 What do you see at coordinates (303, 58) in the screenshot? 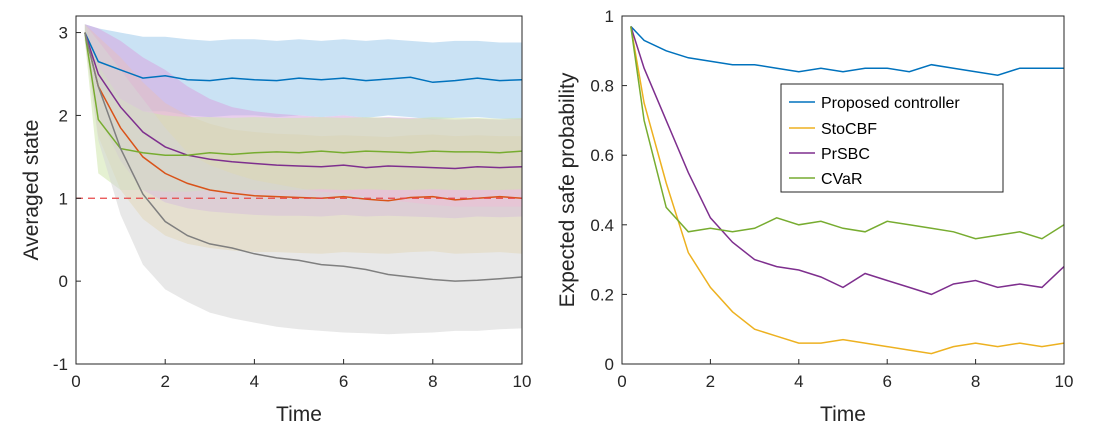
I see `mean-line-proposed-controller` at bounding box center [303, 58].